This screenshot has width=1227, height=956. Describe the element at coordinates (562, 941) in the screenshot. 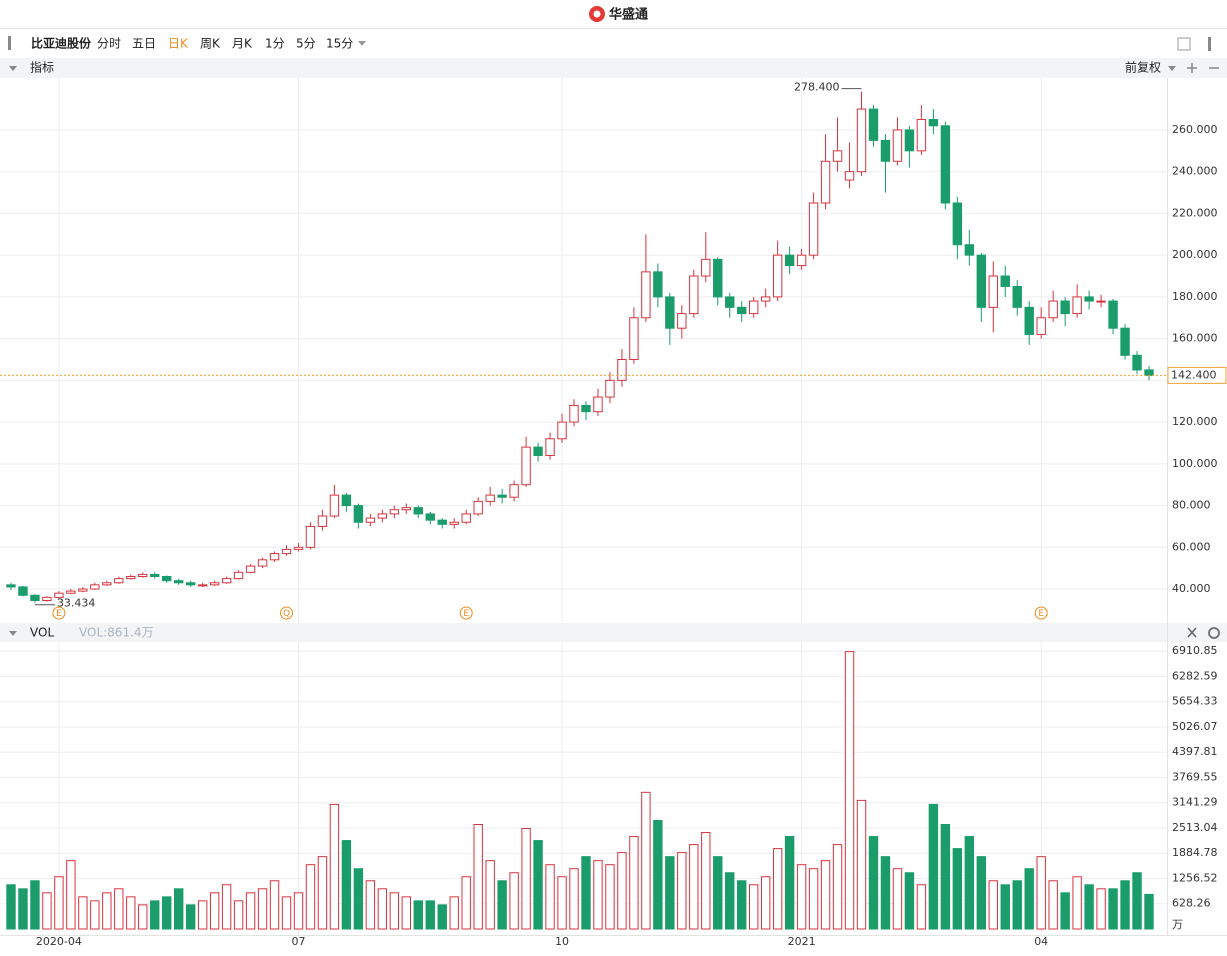

I see `x-tick-label: 10` at that location.